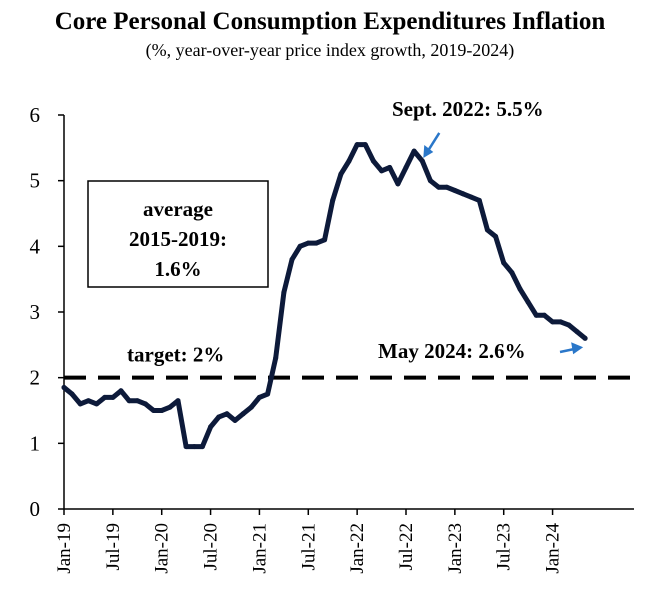 Image resolution: width=660 pixels, height=611 pixels. I want to click on x-tick-label: Jan-23, so click(455, 548).